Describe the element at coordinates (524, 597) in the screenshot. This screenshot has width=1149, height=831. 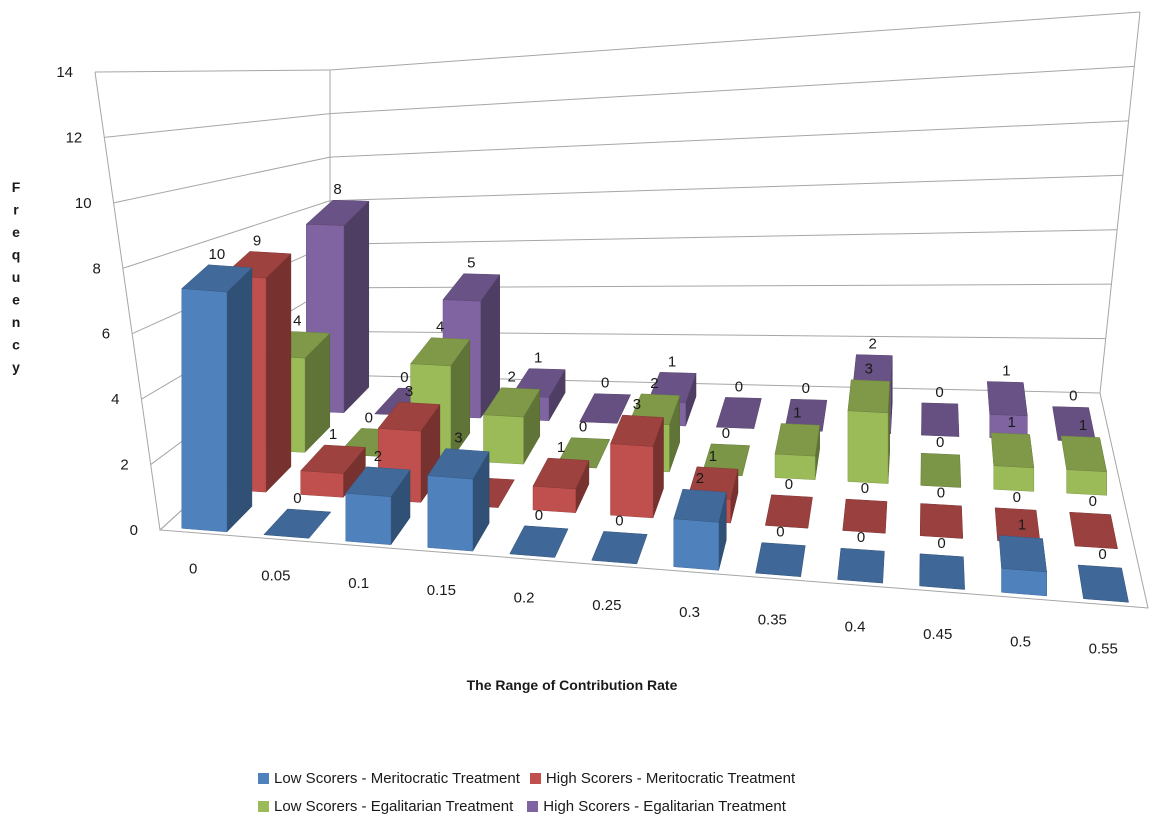
I see `x-tick-label: 0.2` at that location.